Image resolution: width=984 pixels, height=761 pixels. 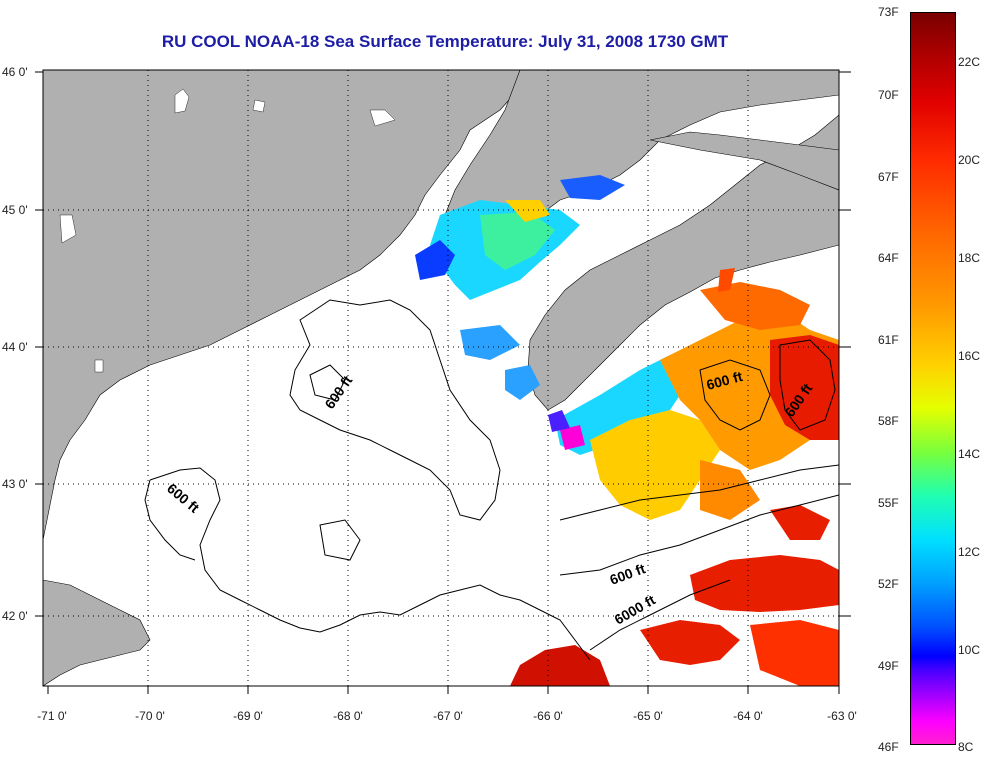 What do you see at coordinates (969, 454) in the screenshot?
I see `colorbar-c-5: 14C` at bounding box center [969, 454].